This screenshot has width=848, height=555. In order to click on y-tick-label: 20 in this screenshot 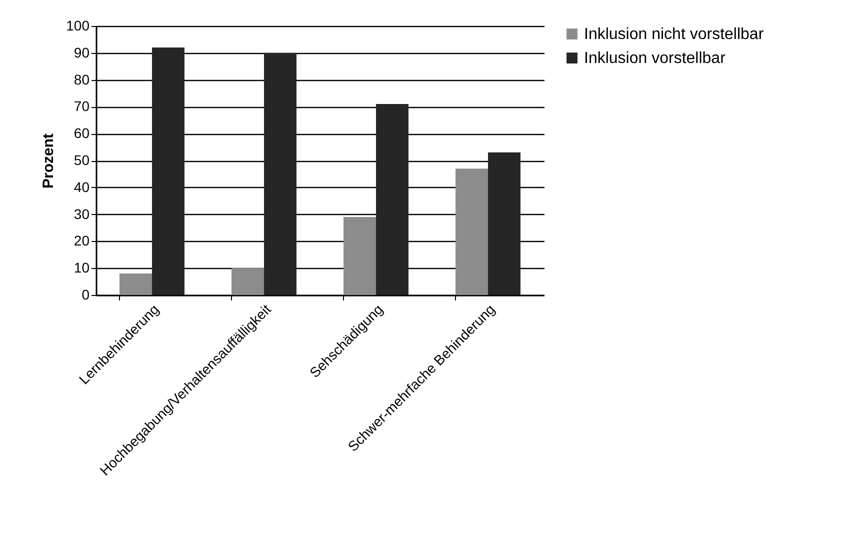, I will do `click(82, 240)`.